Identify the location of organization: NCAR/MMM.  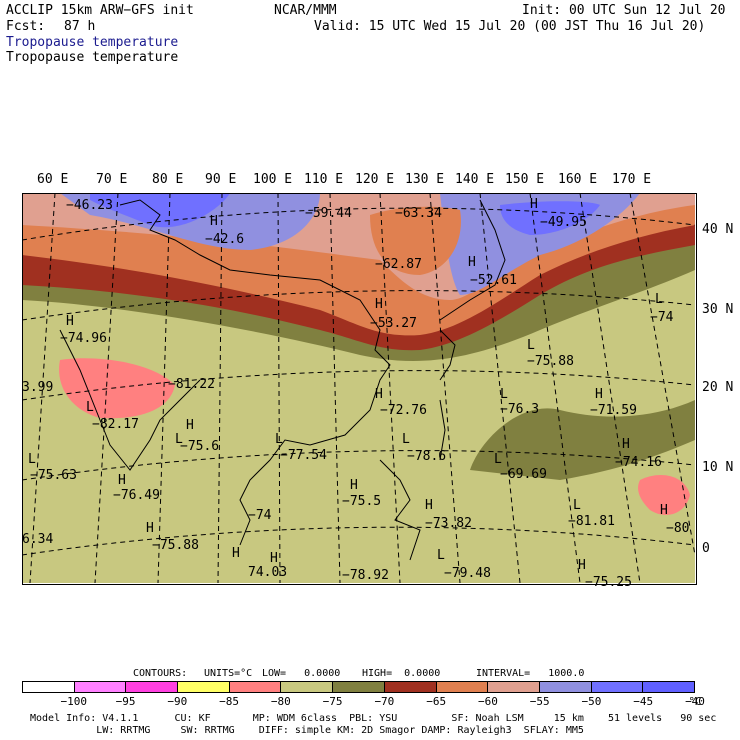
(305, 10).